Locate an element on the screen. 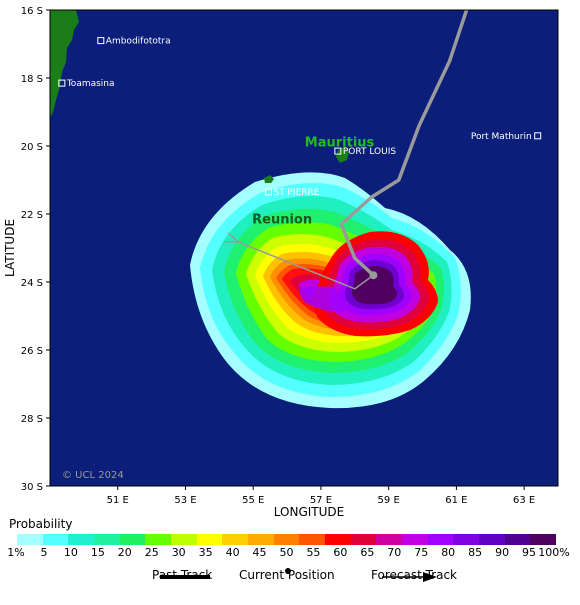 Image resolution: width=580 pixels, height=605 pixels. latitude-tick-label: 18 S is located at coordinates (32, 79).